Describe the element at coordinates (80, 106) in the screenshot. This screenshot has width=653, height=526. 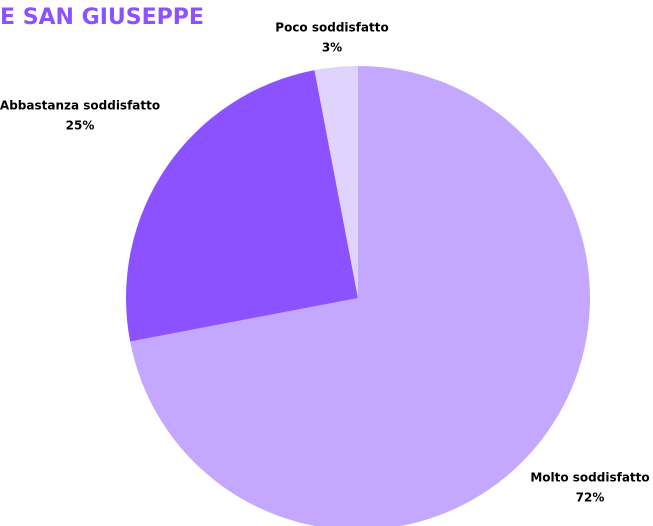
I see `slice-label: Abbastanza soddisfatto` at that location.